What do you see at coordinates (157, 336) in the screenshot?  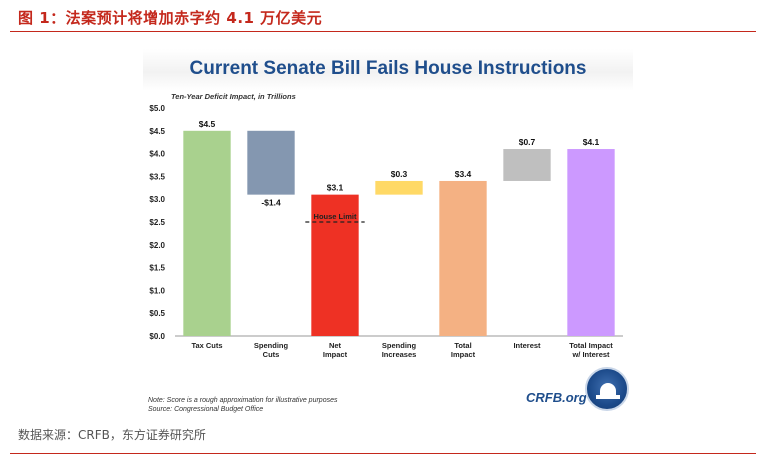 I see `y-tick-label: $0.0` at bounding box center [157, 336].